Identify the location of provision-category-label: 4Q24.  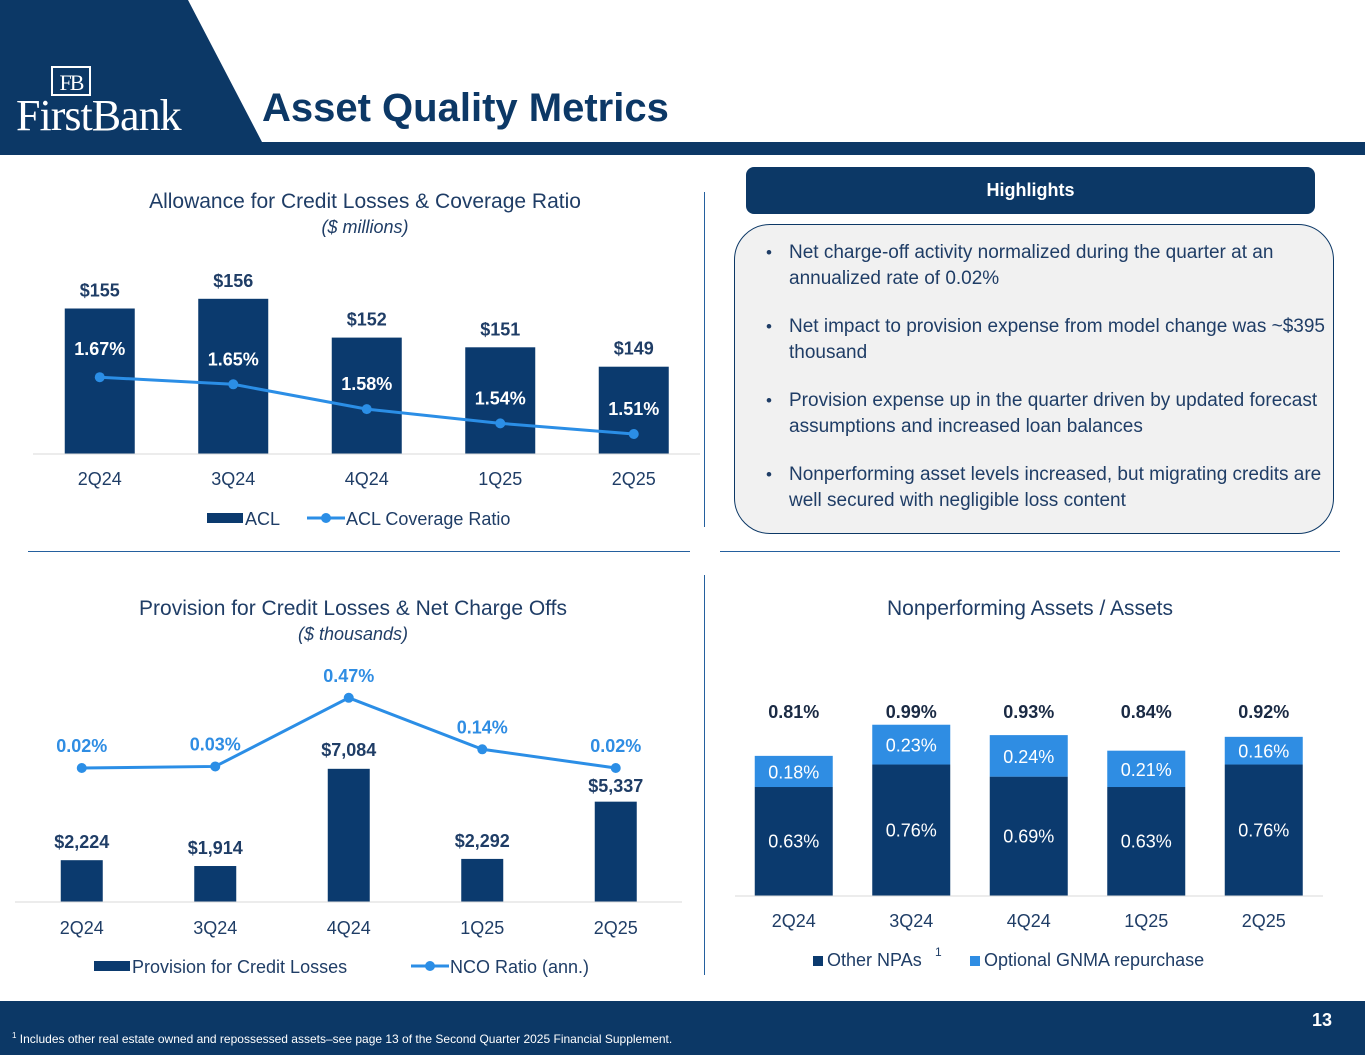
(349, 928).